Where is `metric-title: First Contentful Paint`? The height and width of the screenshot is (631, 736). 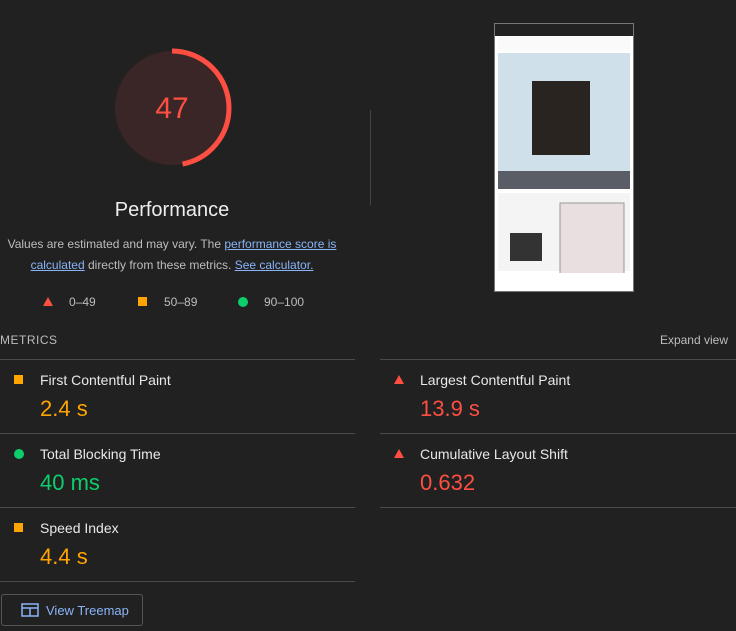 metric-title: First Contentful Paint is located at coordinates (105, 380).